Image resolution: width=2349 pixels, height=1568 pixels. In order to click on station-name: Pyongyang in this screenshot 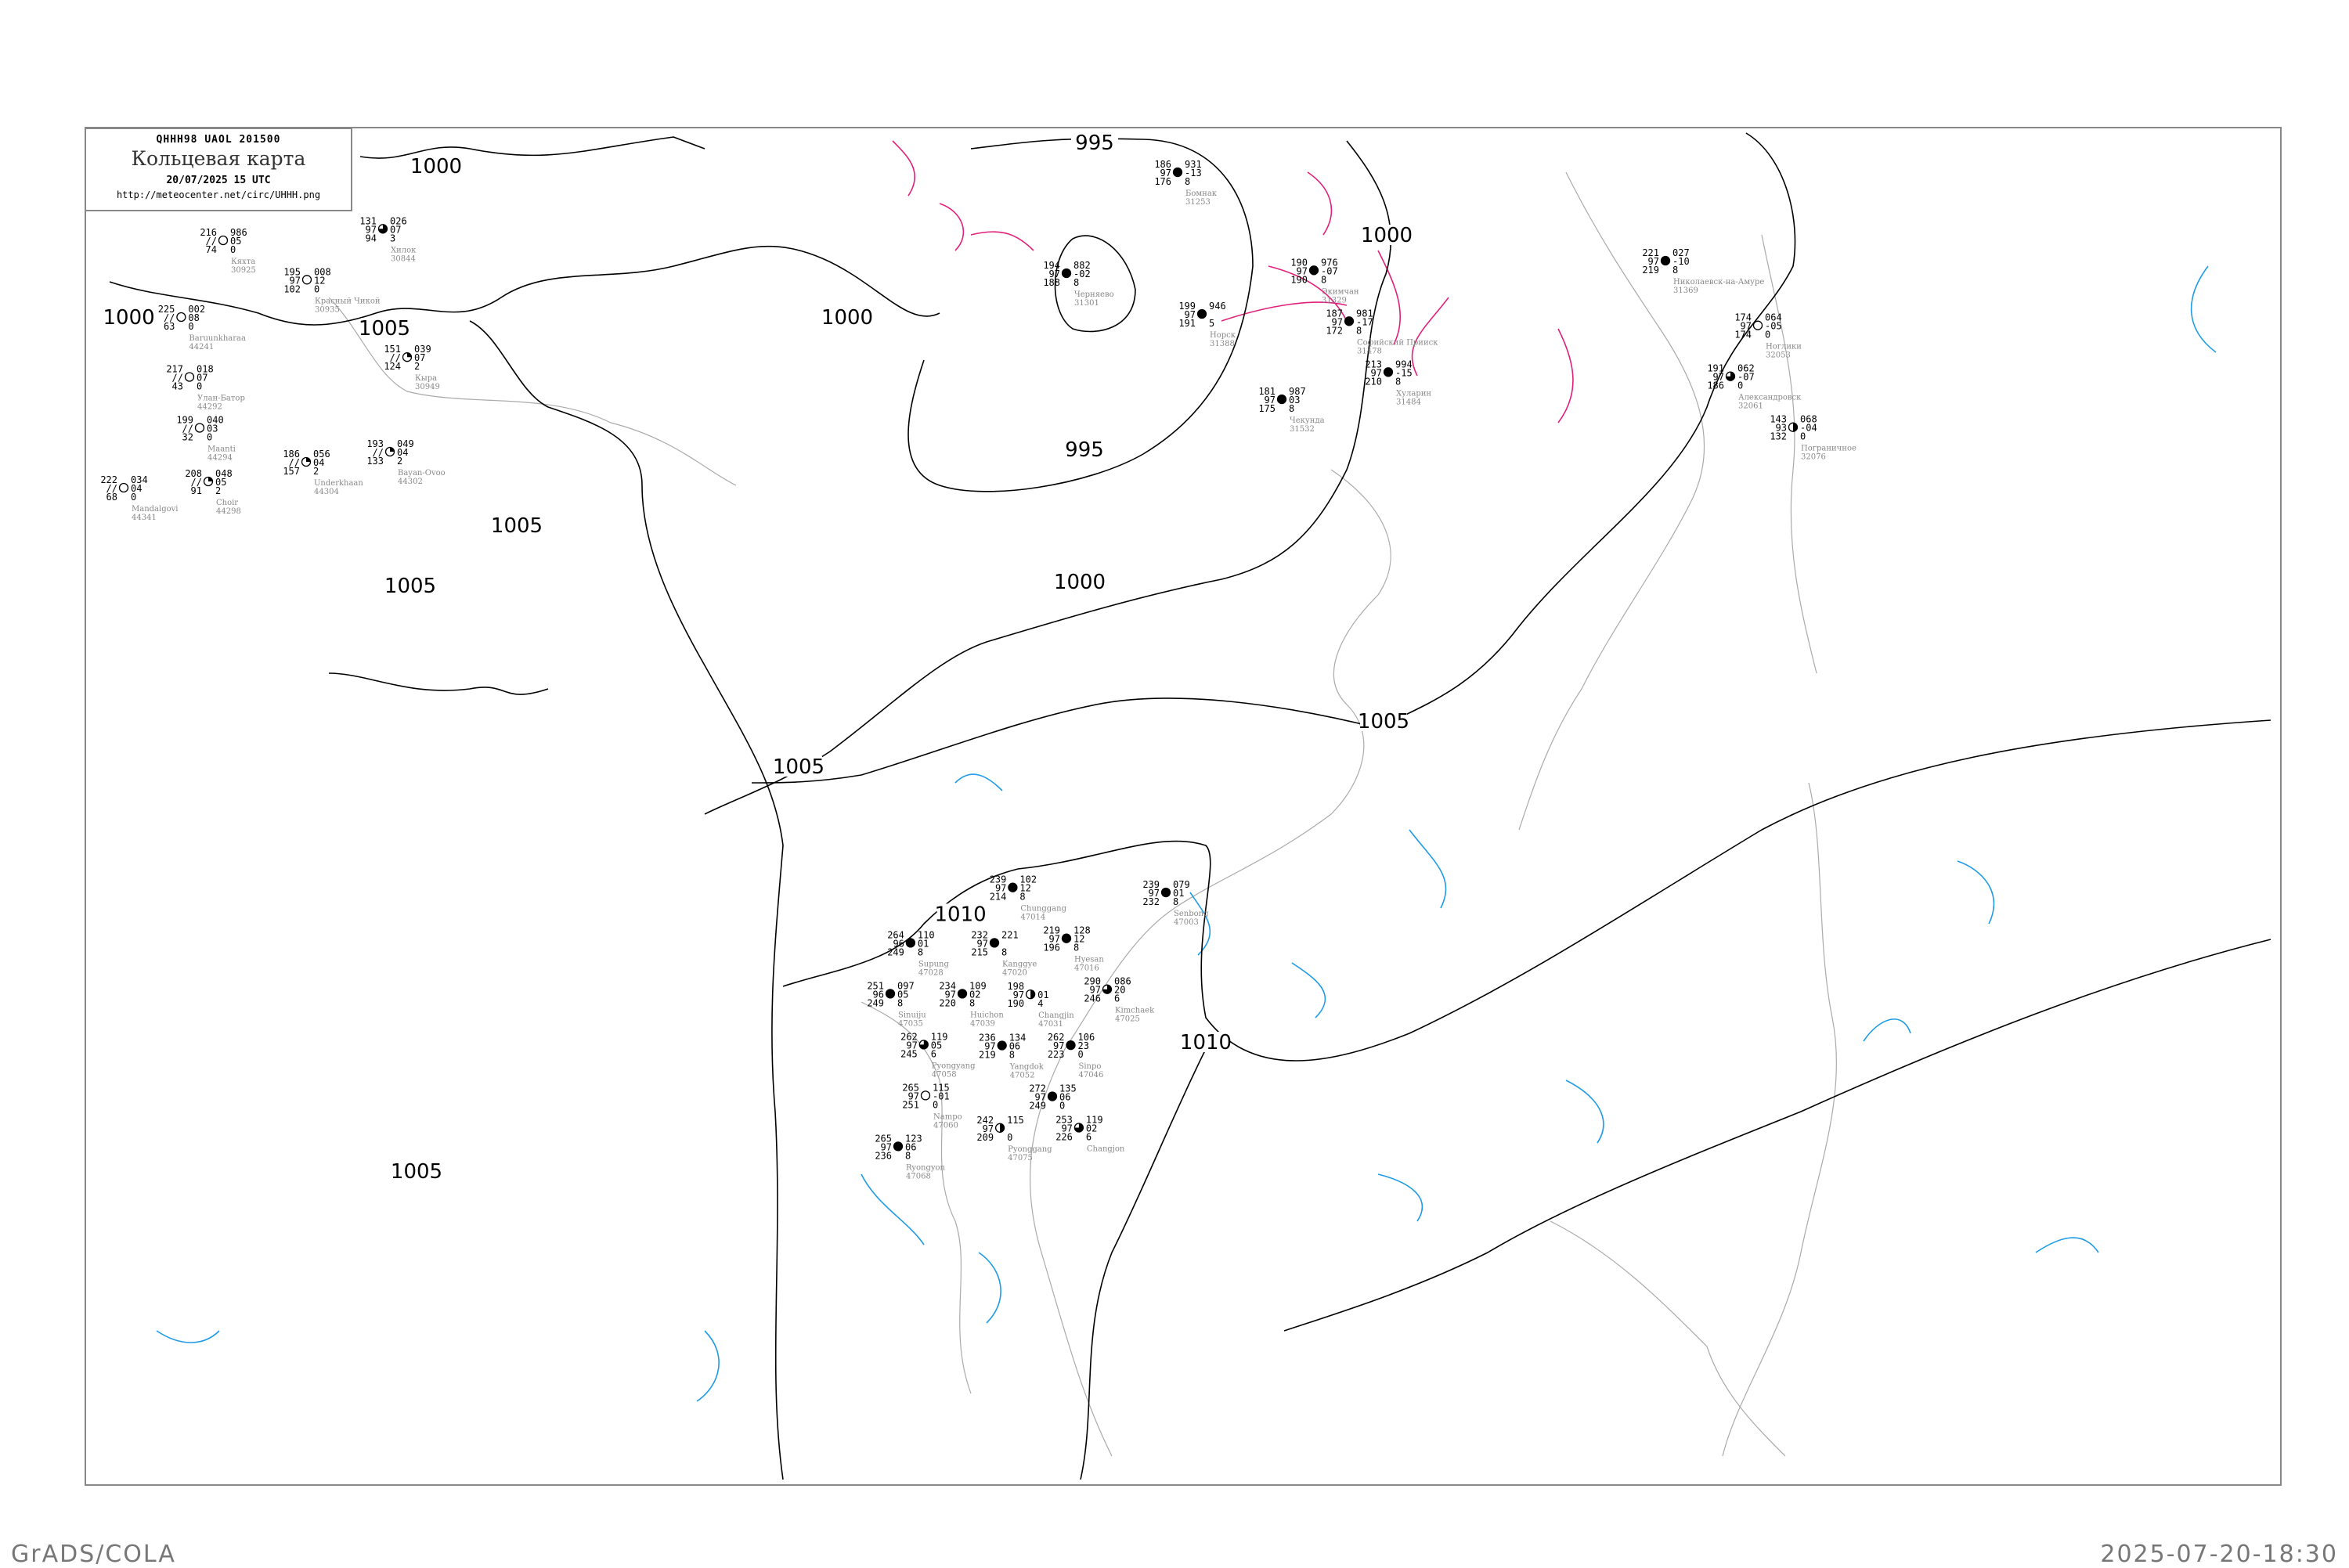, I will do `click(954, 1066)`.